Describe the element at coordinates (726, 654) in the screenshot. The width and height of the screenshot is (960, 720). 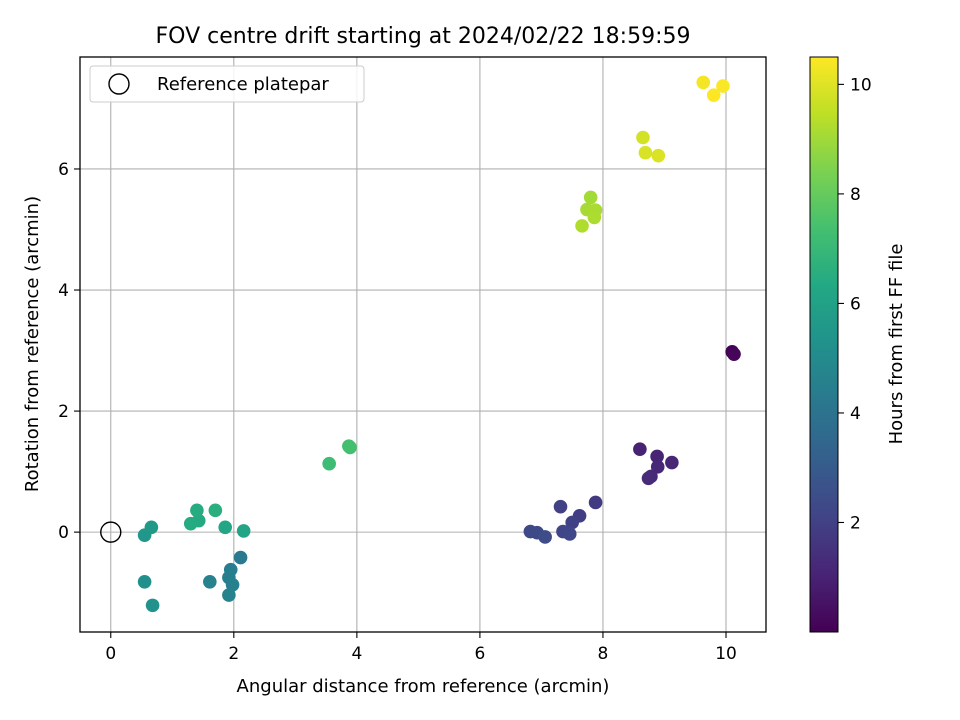
I see `x-tick-label: 10` at that location.